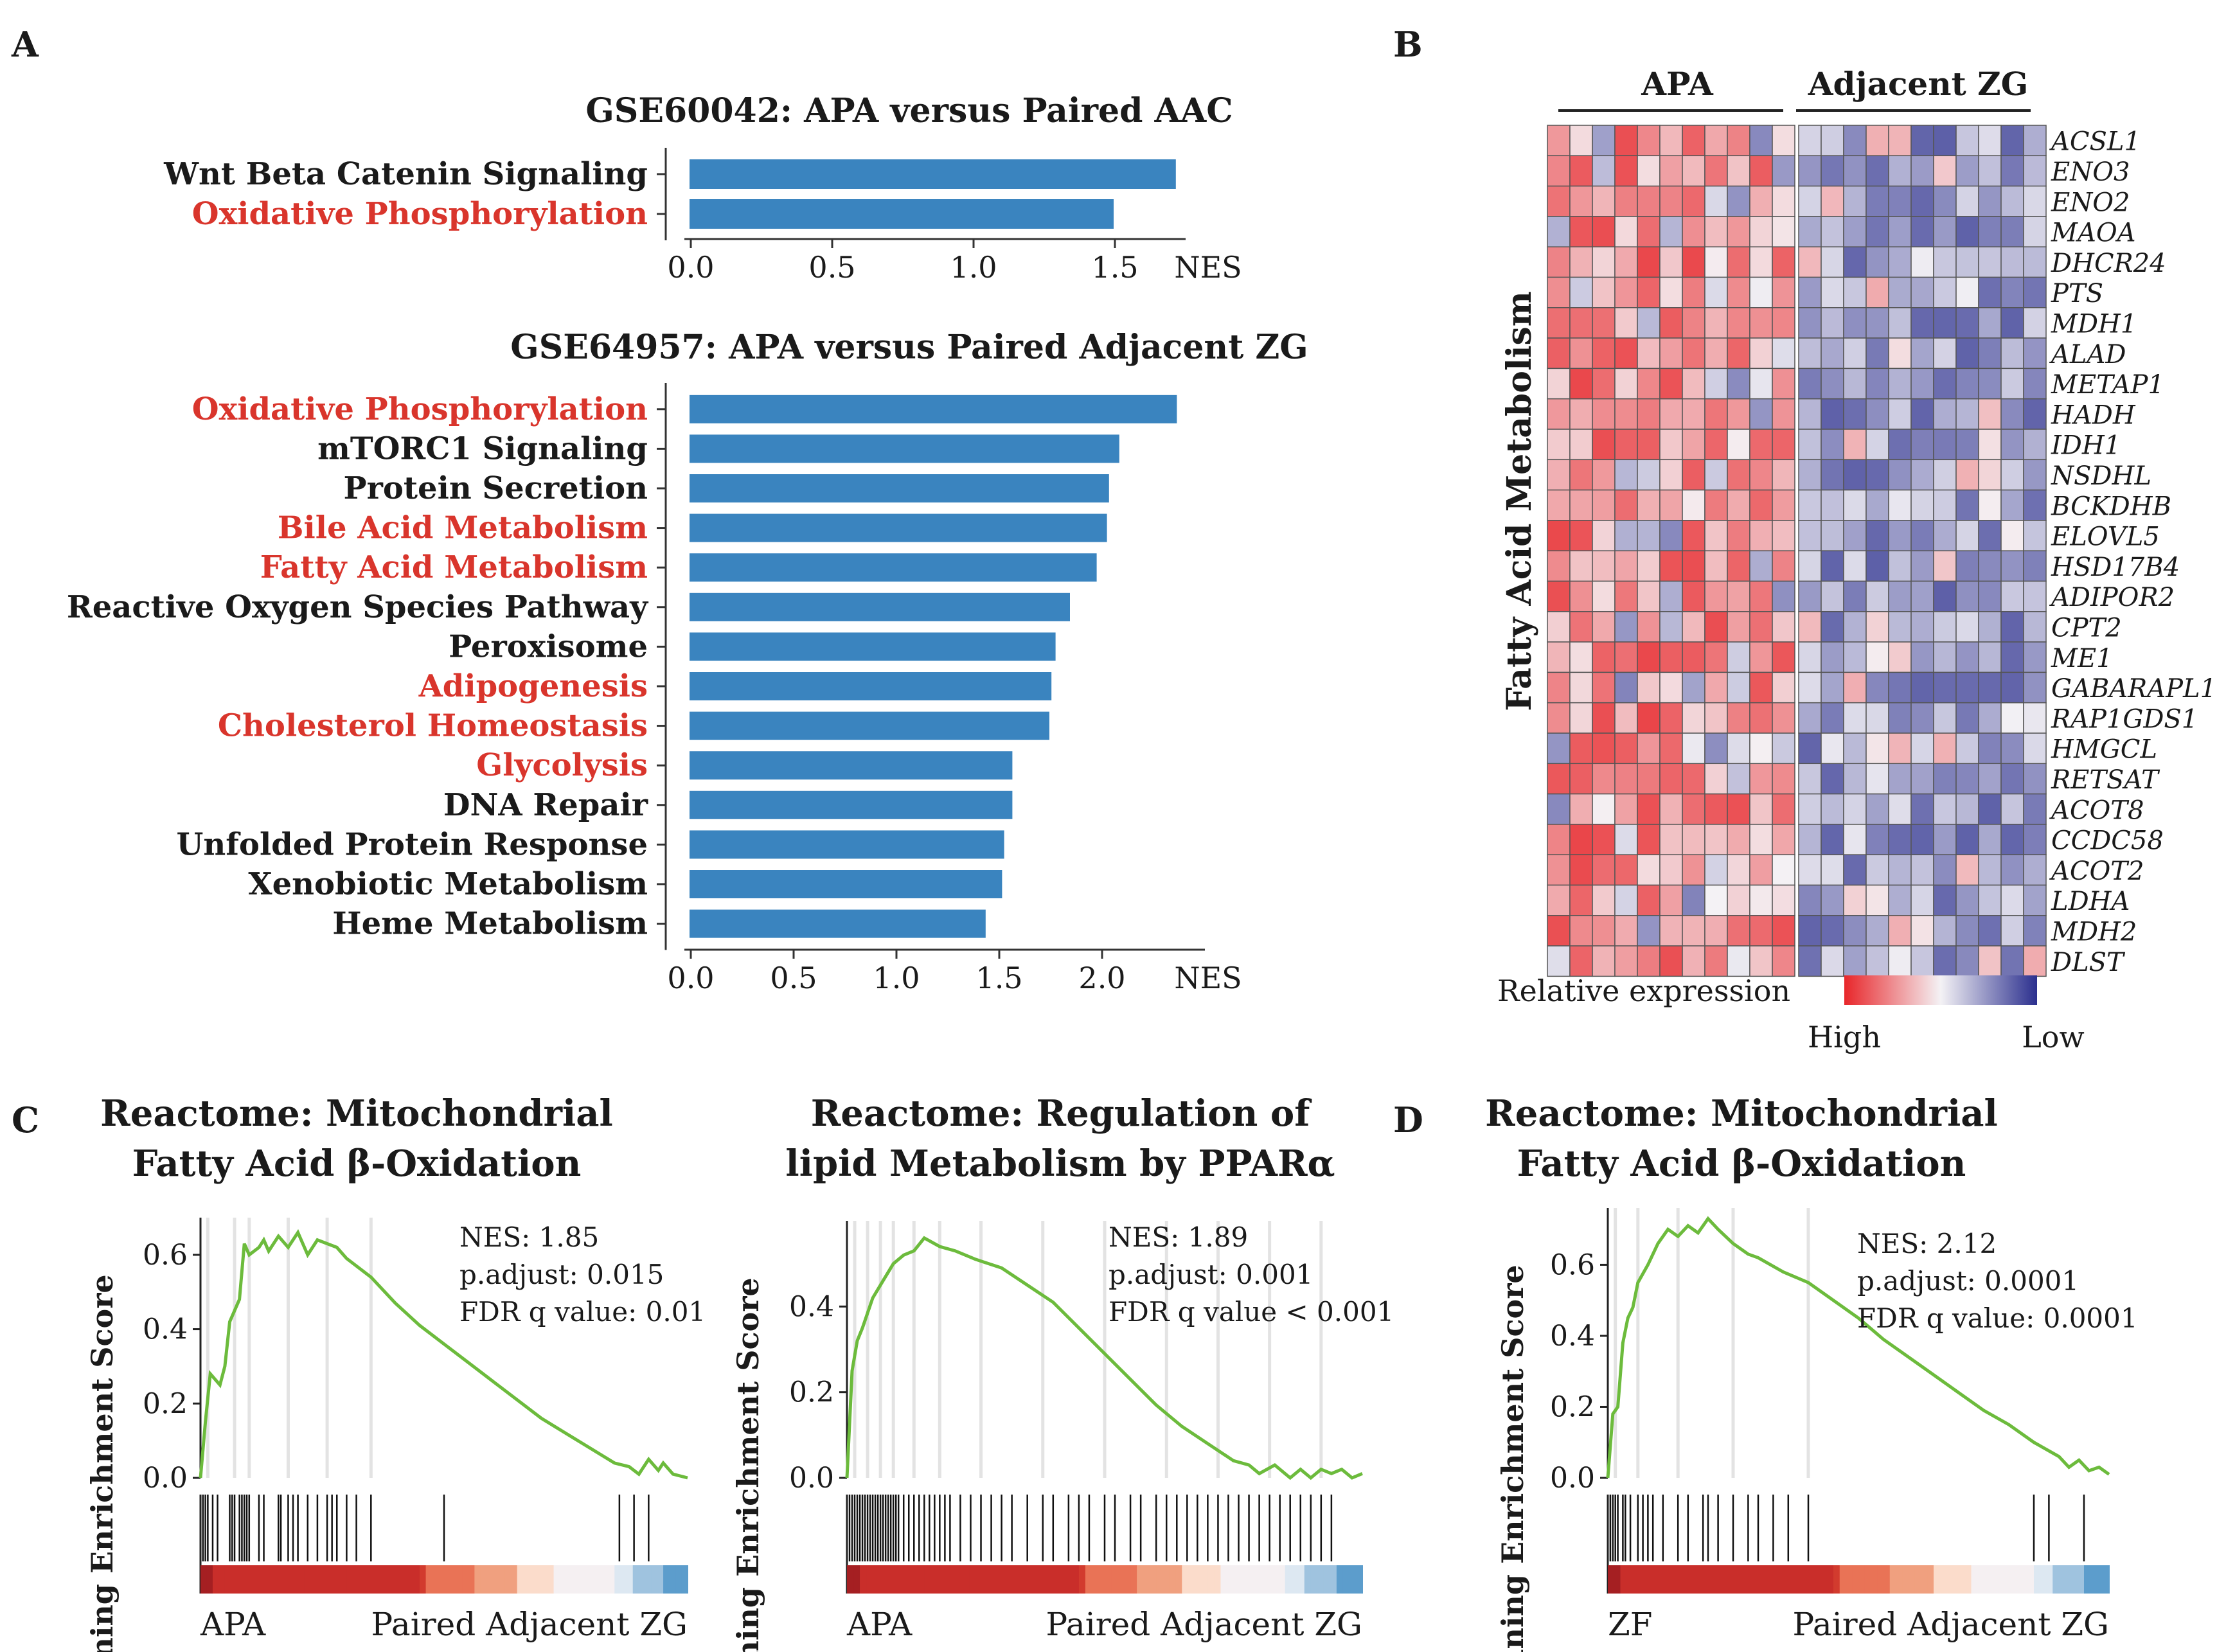  I want to click on category-label: Adipogenesis, so click(533, 686).